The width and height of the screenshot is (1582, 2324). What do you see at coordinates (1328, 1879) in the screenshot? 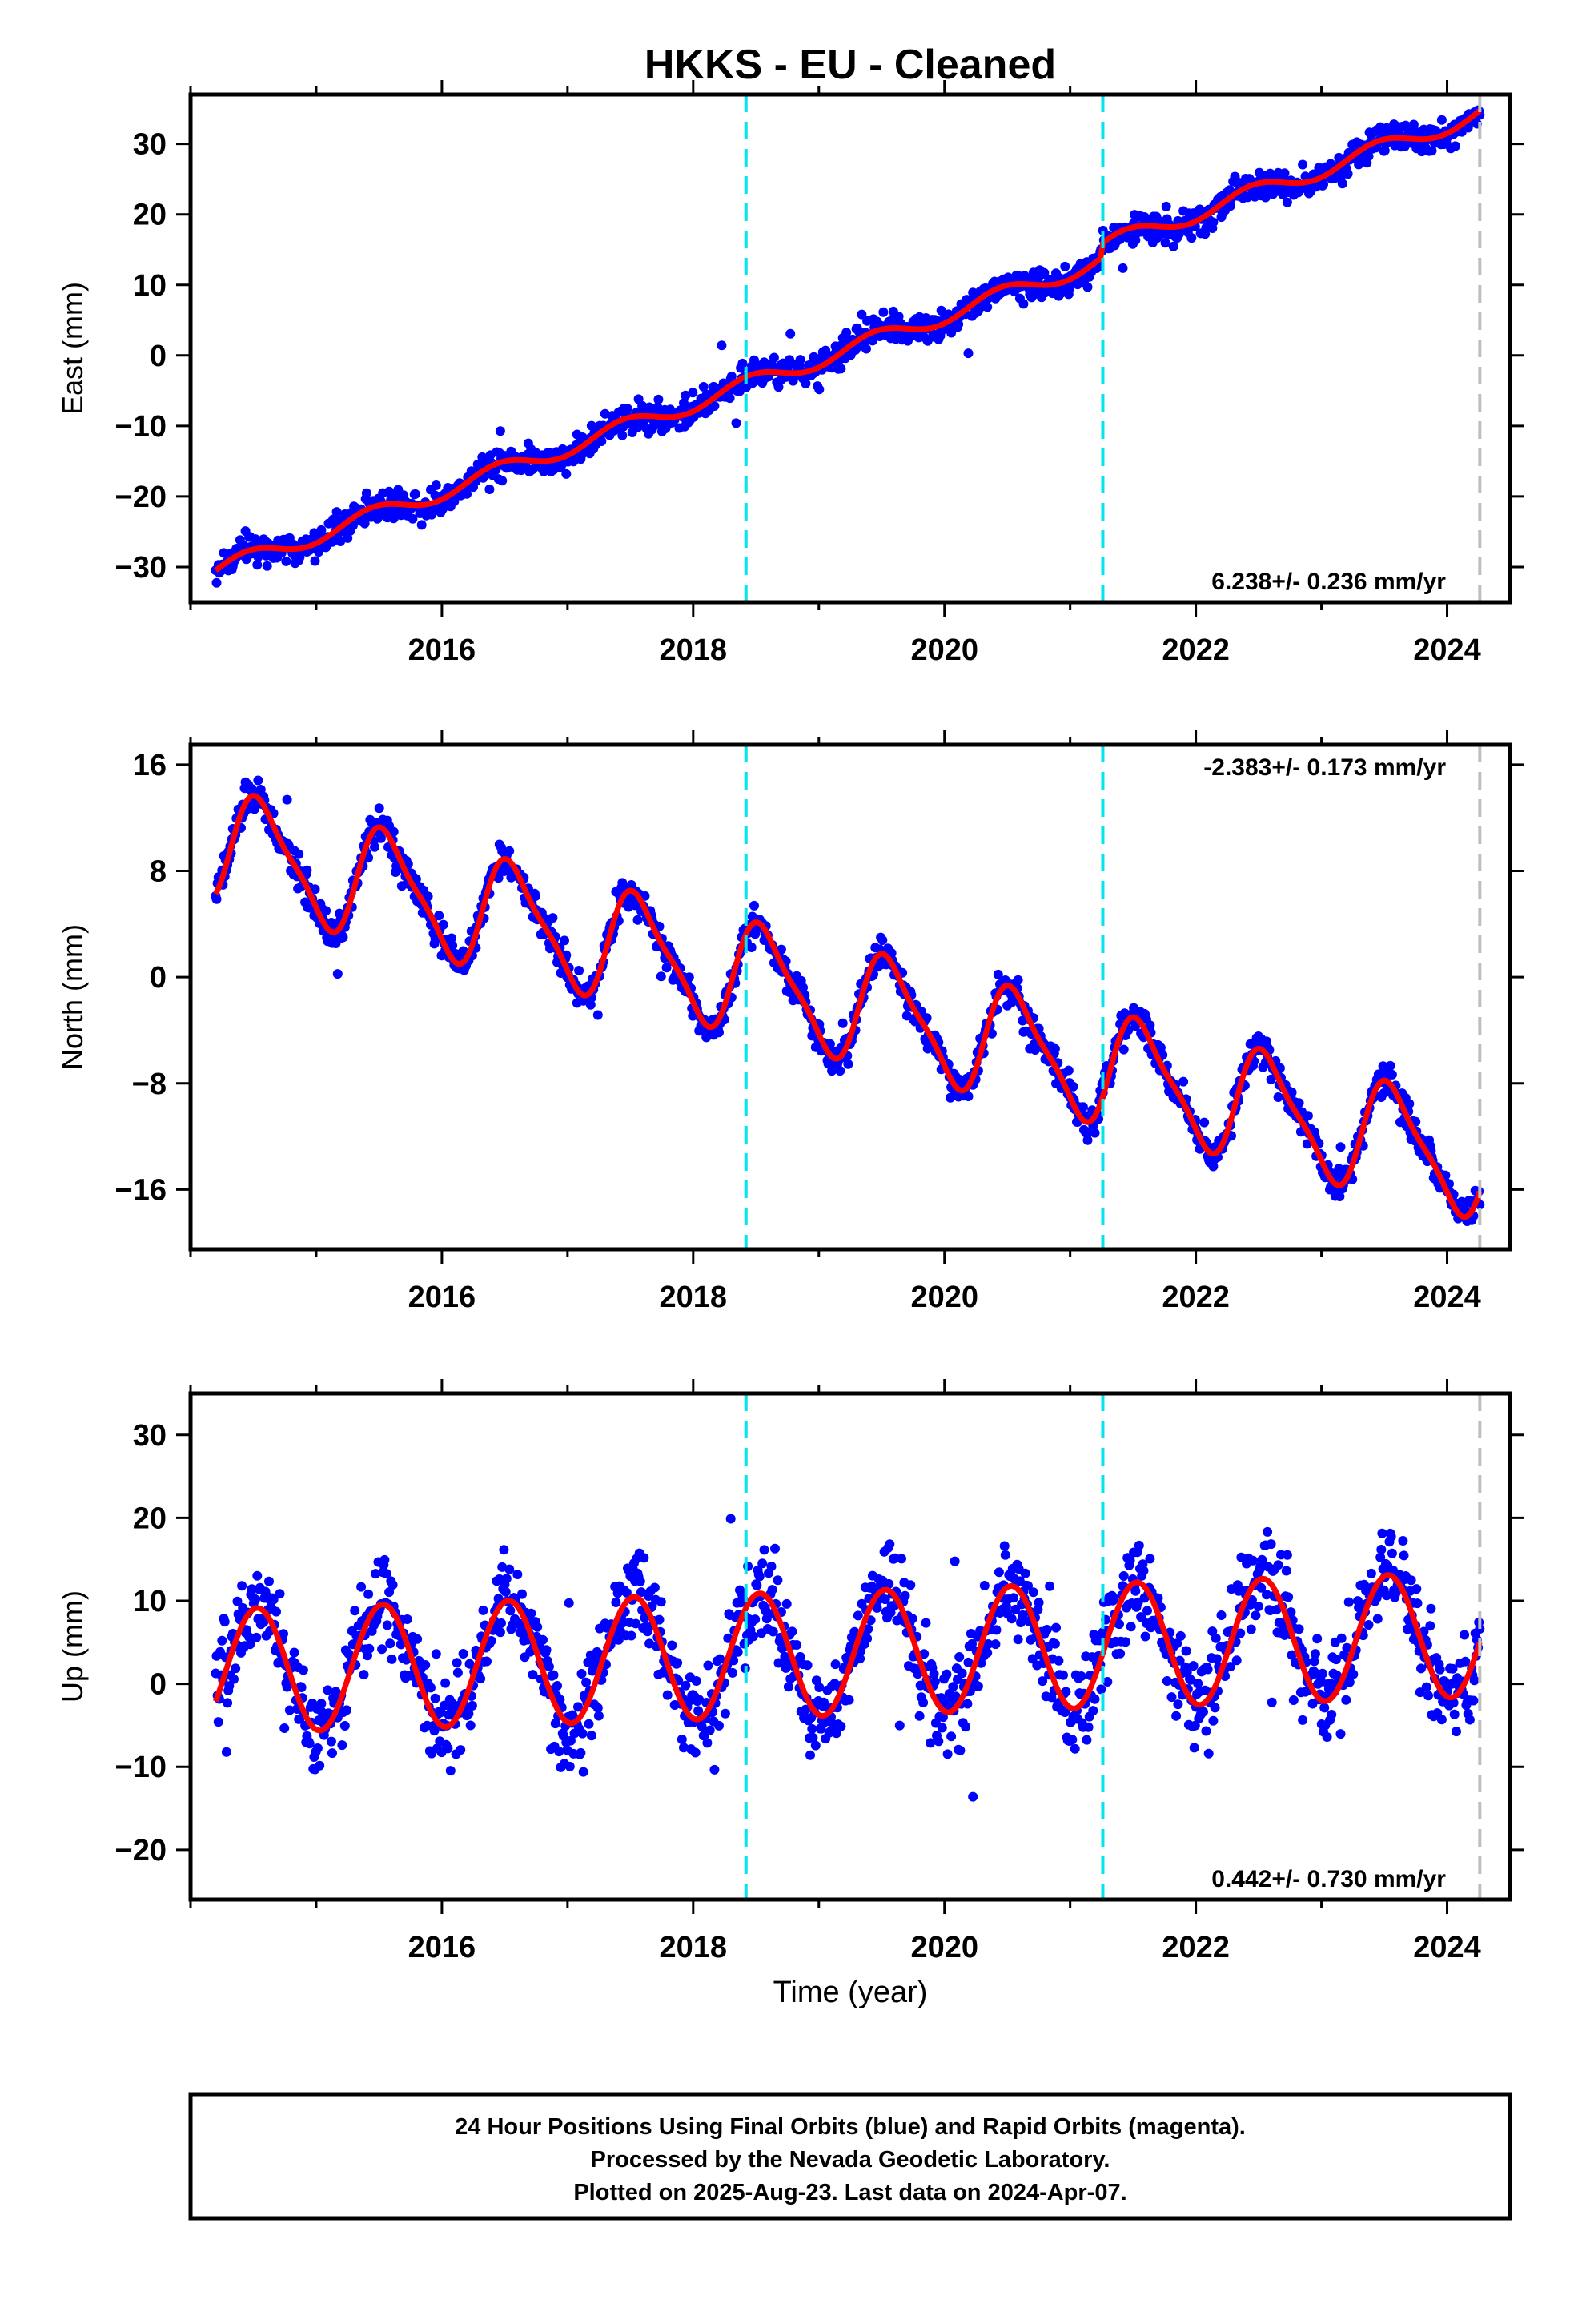
I see `up-rate-label: 0.442+/- 0.730 mm/yr` at bounding box center [1328, 1879].